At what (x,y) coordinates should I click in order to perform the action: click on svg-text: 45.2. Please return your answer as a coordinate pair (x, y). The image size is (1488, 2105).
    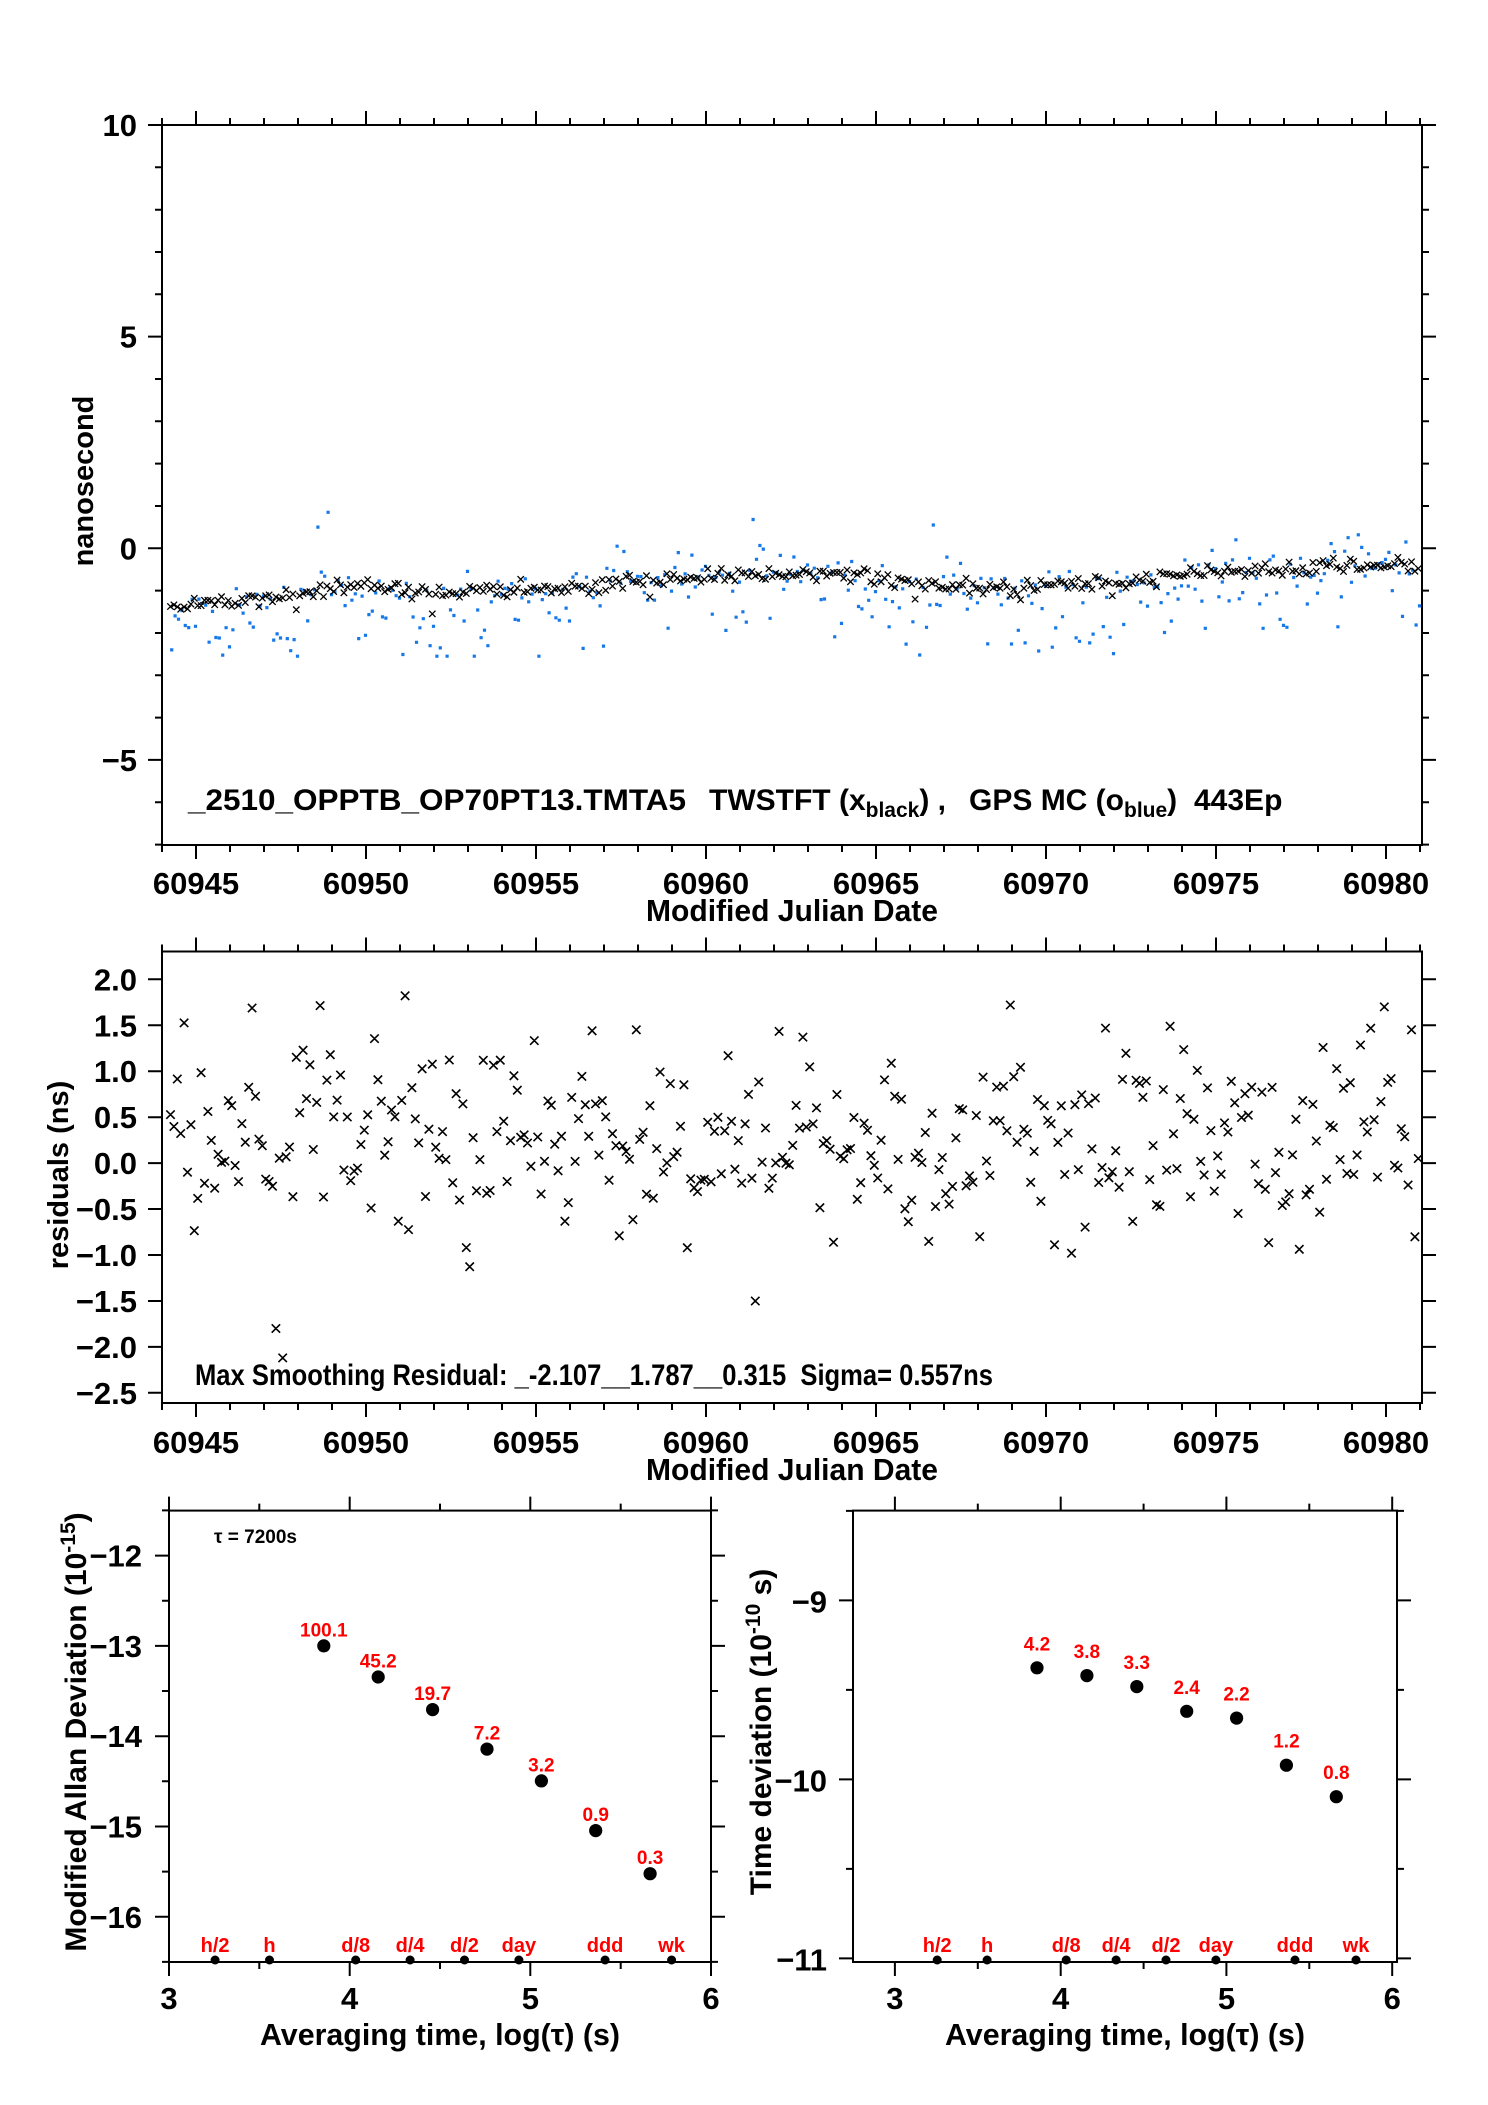
    Looking at the image, I should click on (378, 1662).